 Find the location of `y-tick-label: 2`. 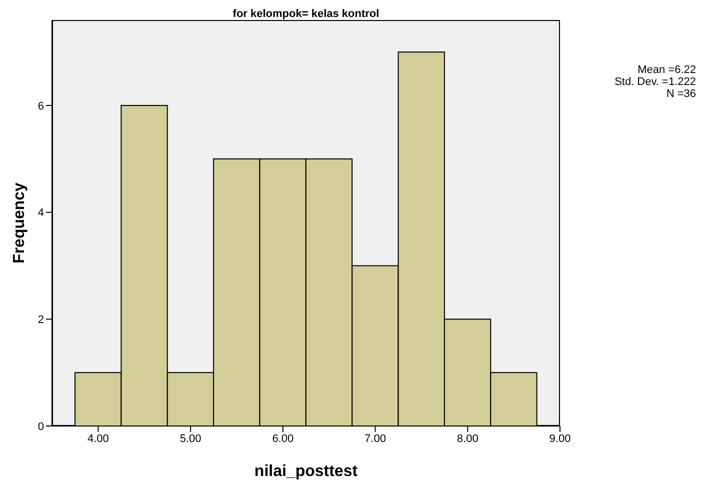

y-tick-label: 2 is located at coordinates (41, 320).